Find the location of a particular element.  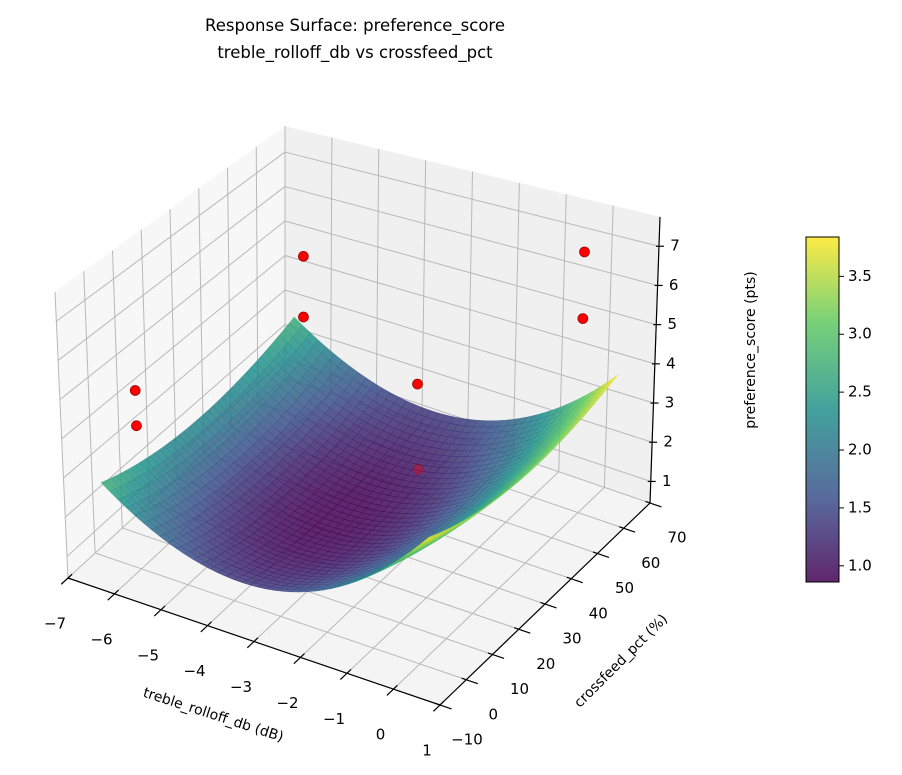

y-tick-label: −10 is located at coordinates (467, 740).